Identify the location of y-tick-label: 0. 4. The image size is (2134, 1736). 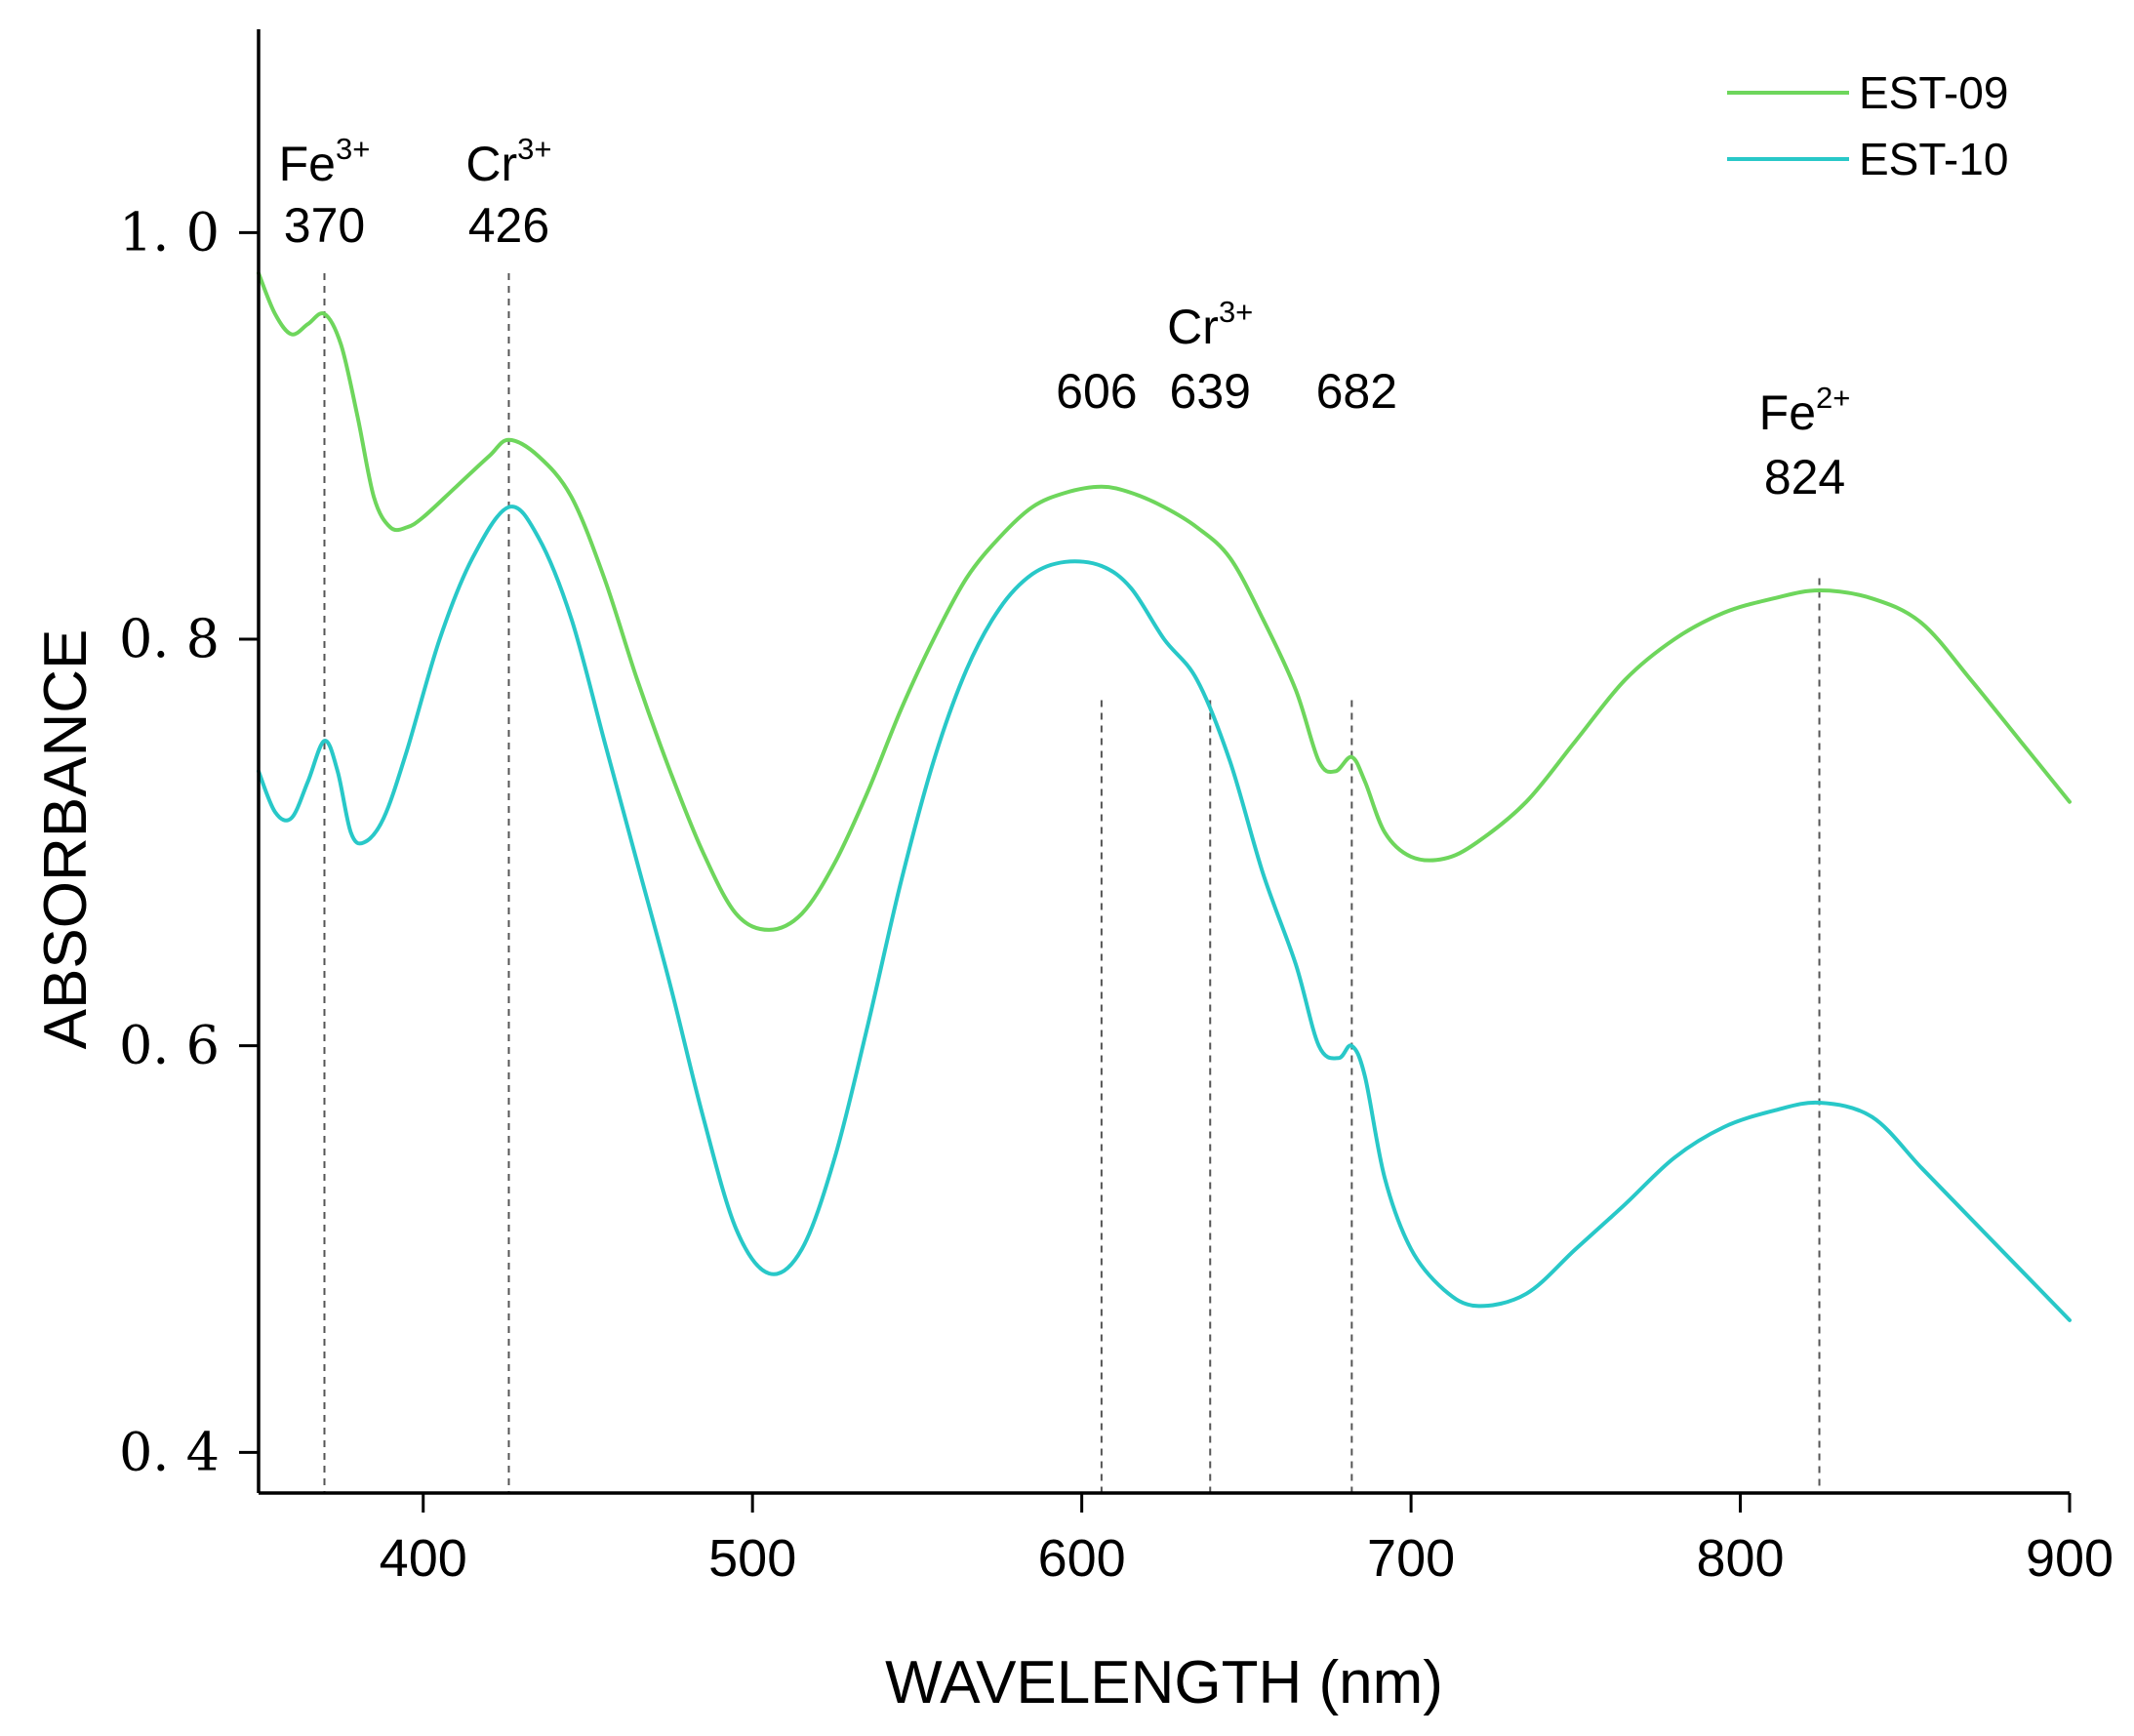
(170, 1451).